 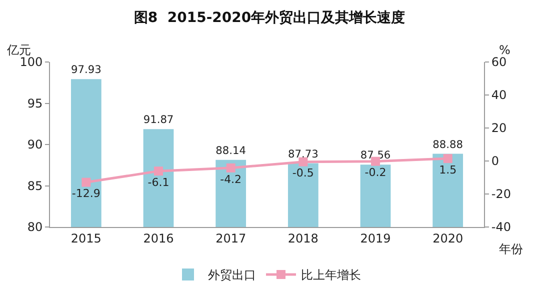 I want to click on data-label: -4.2, so click(x=231, y=179).